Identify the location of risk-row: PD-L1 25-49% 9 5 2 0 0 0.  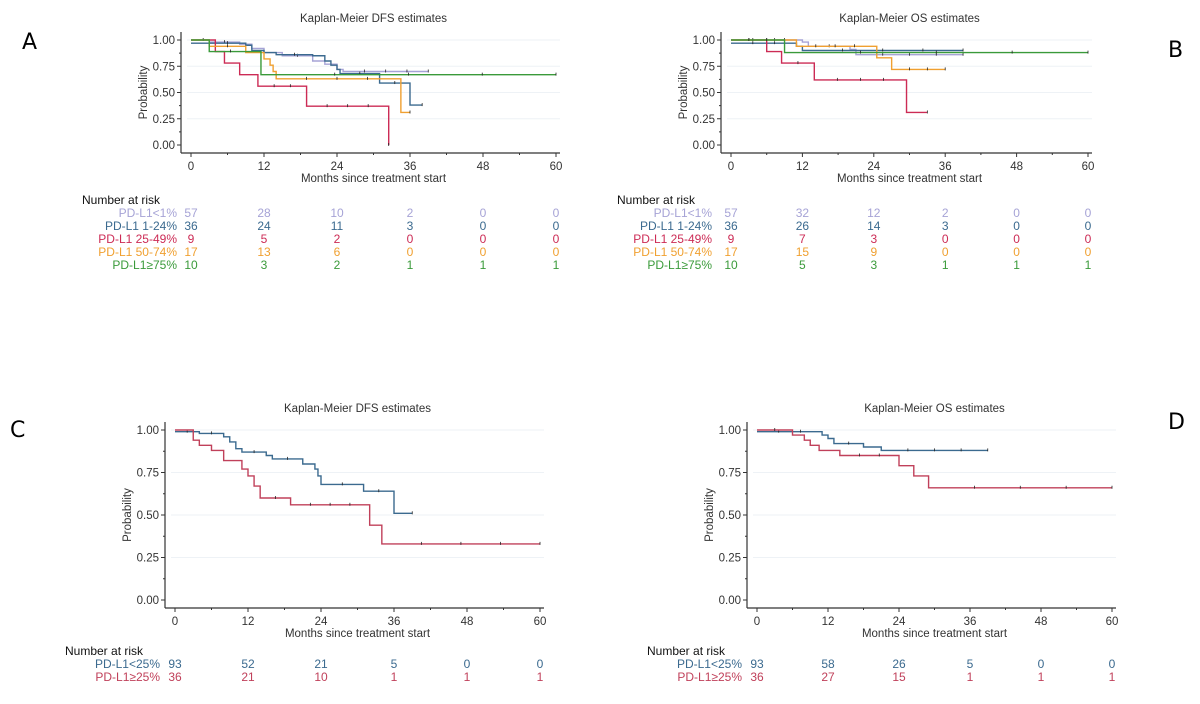
(600, 239).